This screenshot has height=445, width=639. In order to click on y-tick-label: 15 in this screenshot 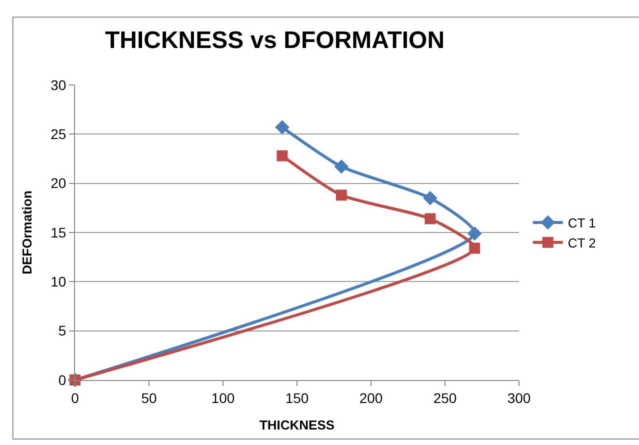, I will do `click(58, 232)`.